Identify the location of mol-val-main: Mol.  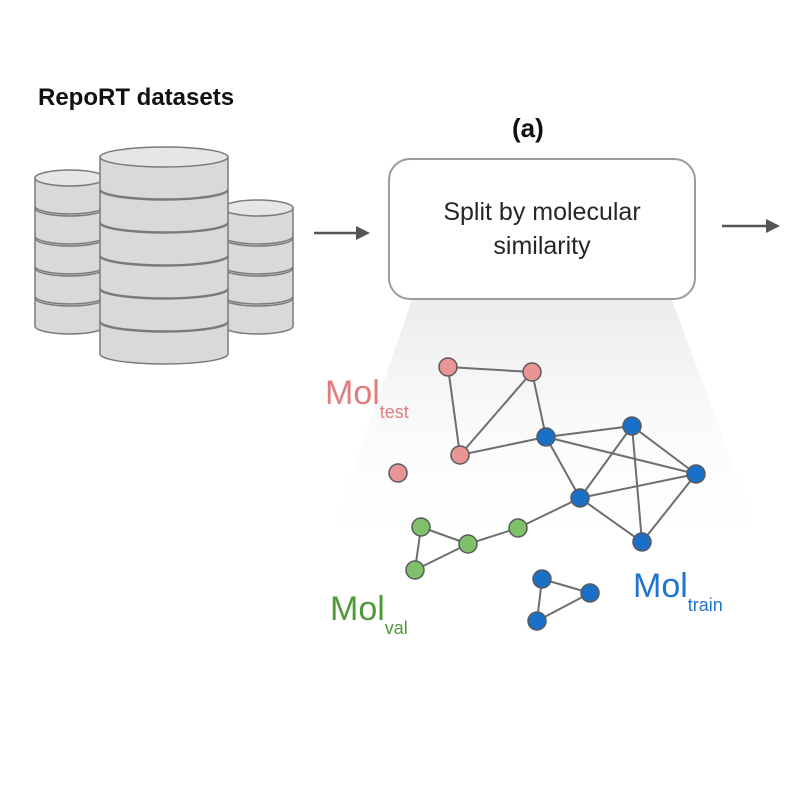
(357, 609).